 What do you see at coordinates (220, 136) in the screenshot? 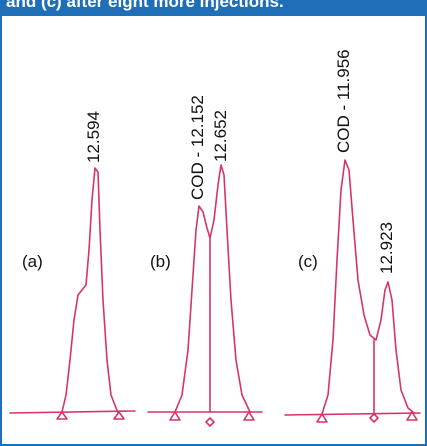
I see `peak-label-b-2: 12.652` at bounding box center [220, 136].